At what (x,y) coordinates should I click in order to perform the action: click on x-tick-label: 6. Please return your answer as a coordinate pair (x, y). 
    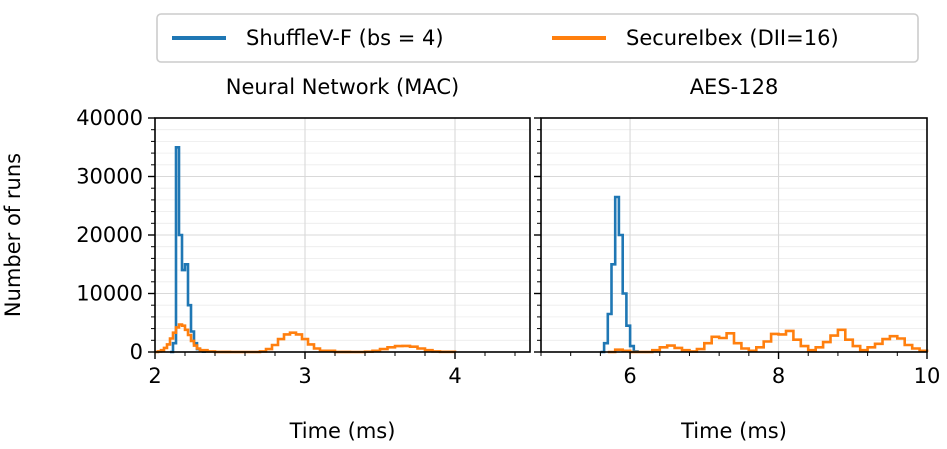
    Looking at the image, I should click on (629, 376).